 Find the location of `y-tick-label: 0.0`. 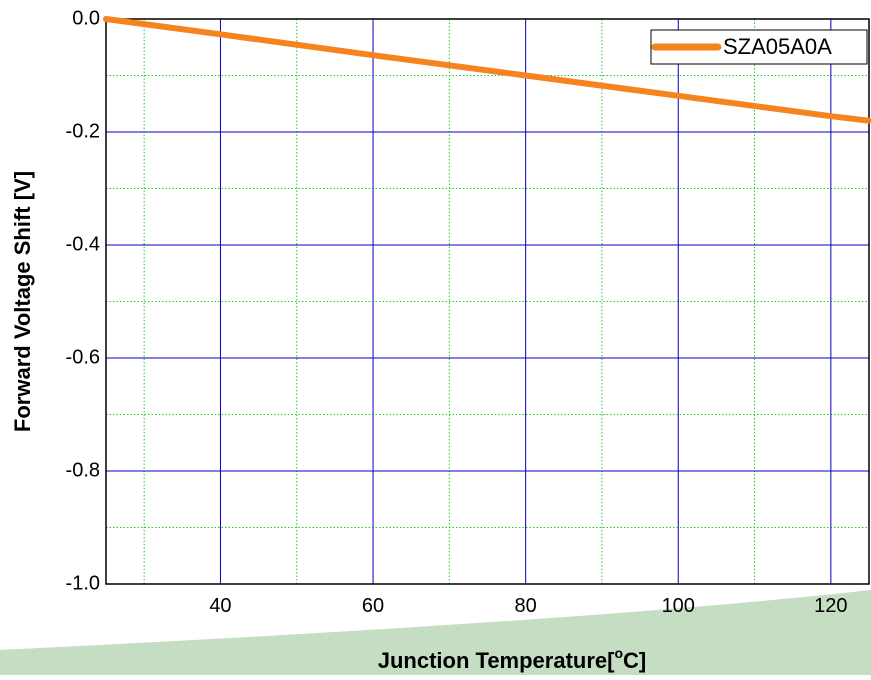

y-tick-label: 0.0 is located at coordinates (86, 18).